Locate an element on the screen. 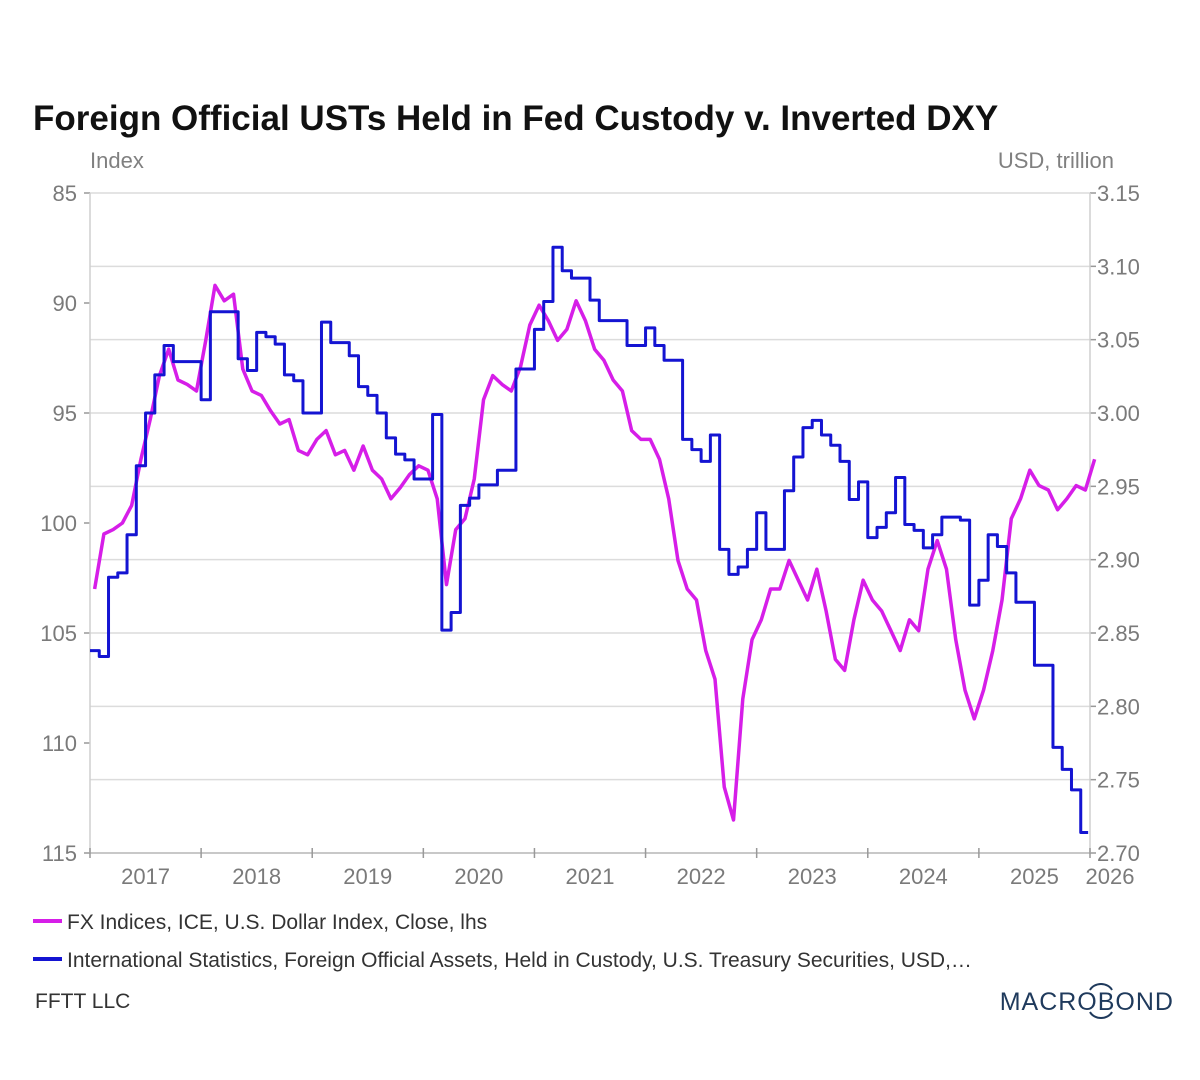 The width and height of the screenshot is (1200, 1080). right-tick-label: 2.80 is located at coordinates (1118, 706).